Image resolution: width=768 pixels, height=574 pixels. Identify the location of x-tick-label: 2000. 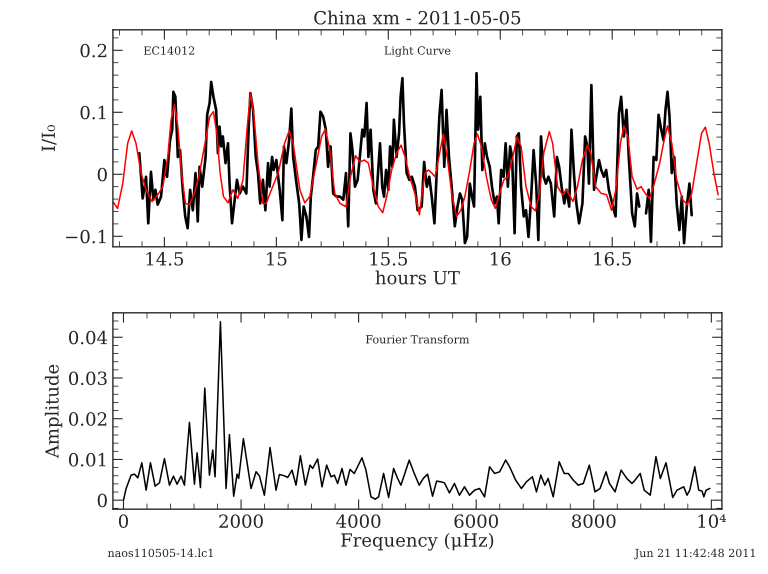
(241, 521).